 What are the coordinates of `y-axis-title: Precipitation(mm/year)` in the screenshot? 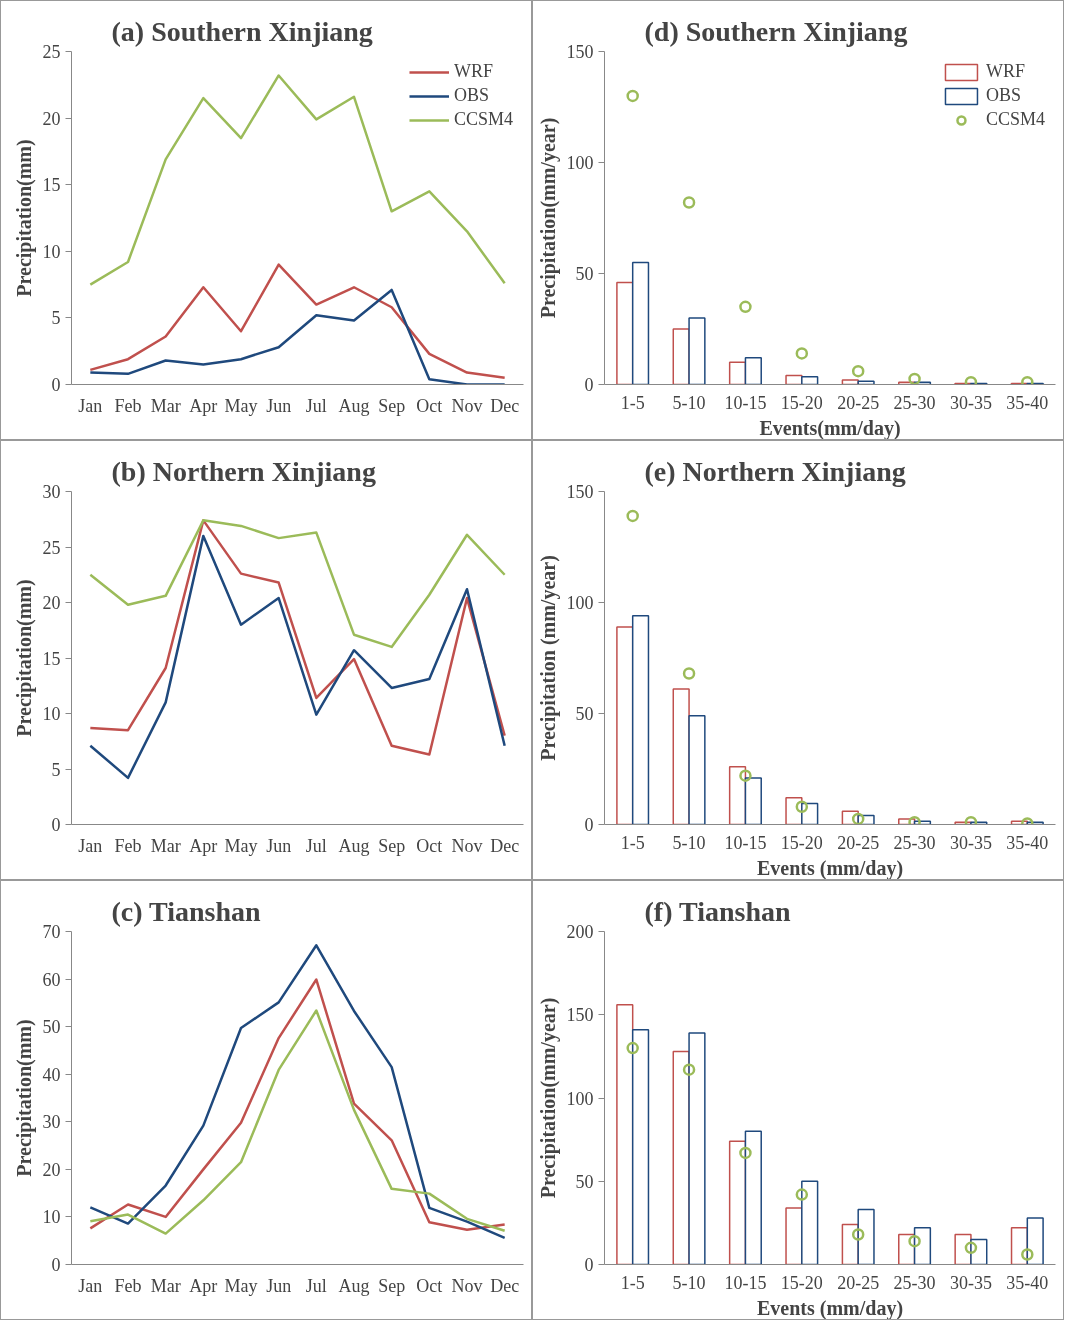 It's located at (548, 218).